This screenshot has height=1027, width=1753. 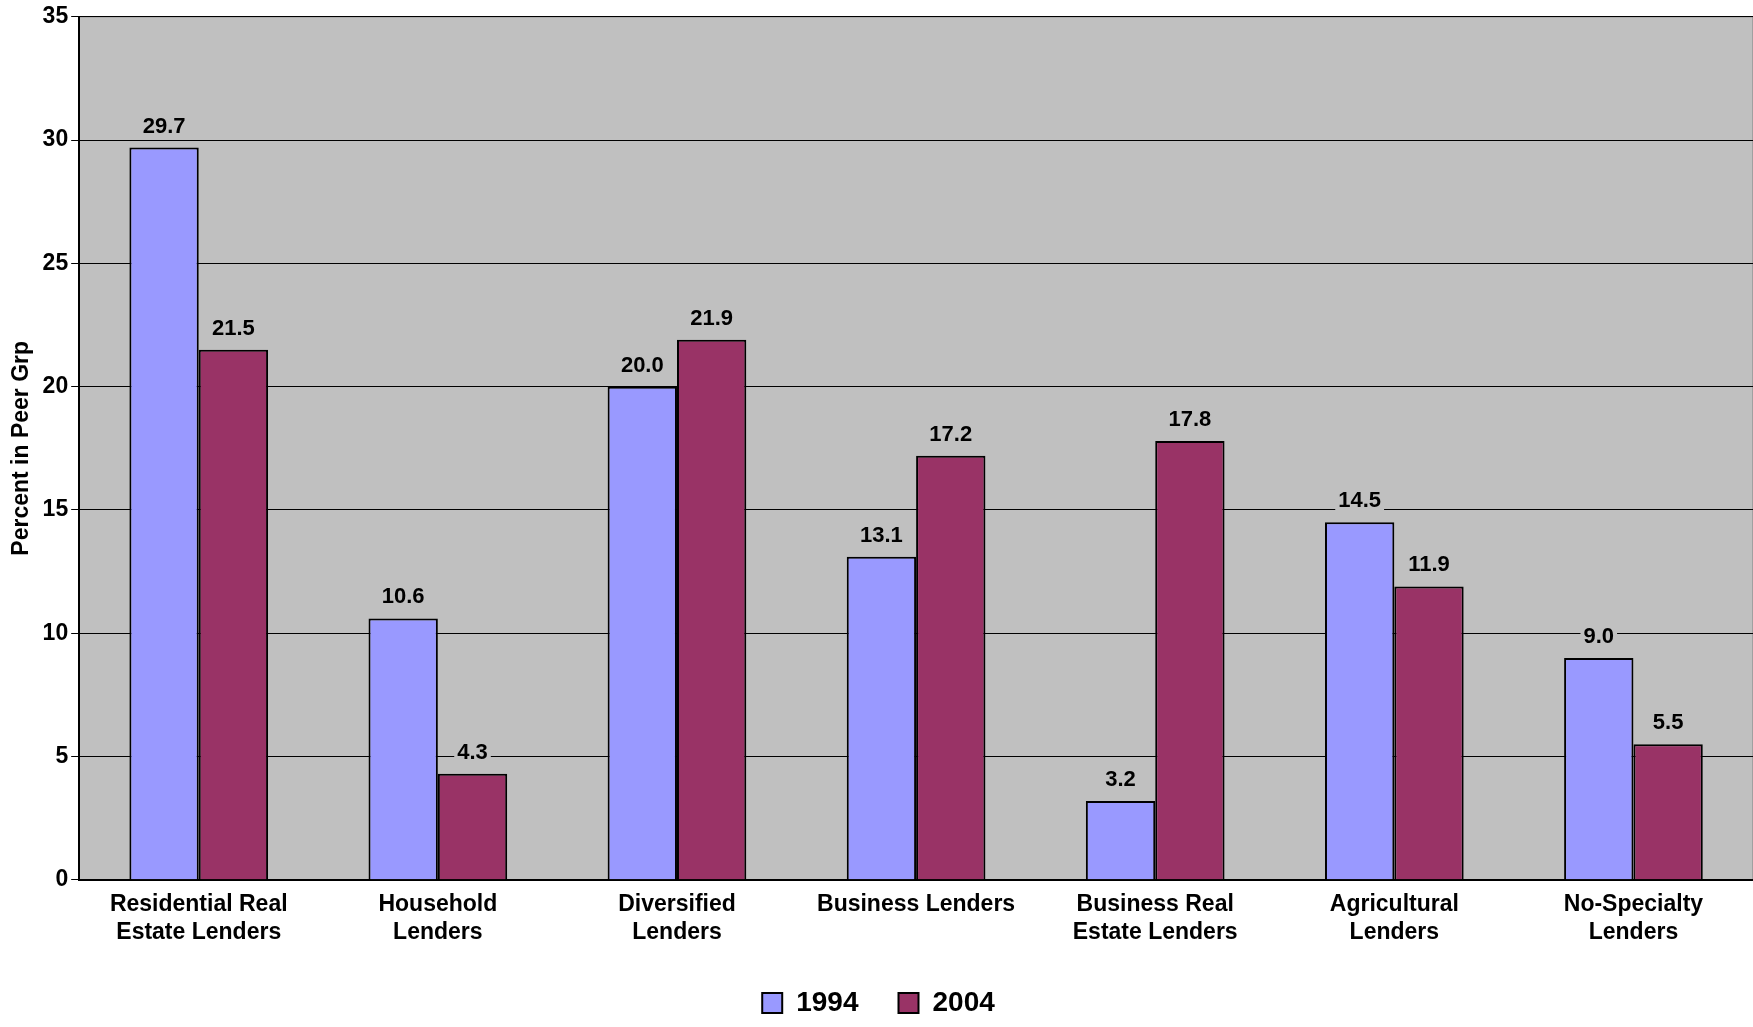 I want to click on data-label: 4.3, so click(x=472, y=751).